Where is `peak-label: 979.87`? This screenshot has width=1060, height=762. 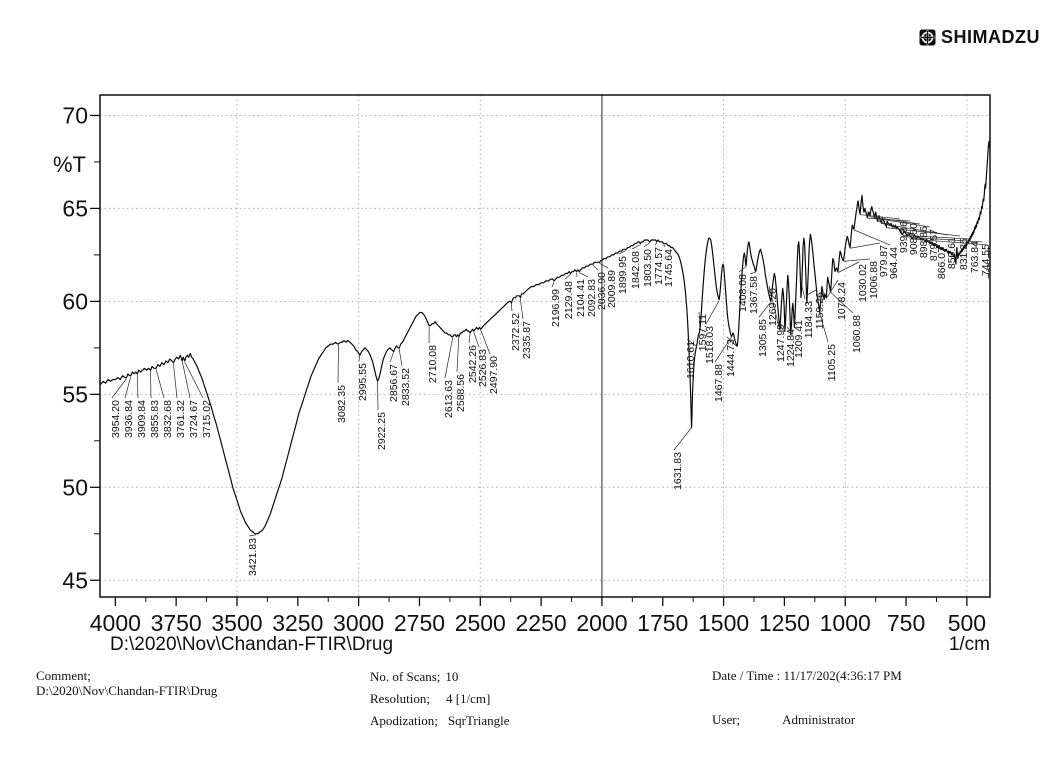 peak-label: 979.87 is located at coordinates (884, 261).